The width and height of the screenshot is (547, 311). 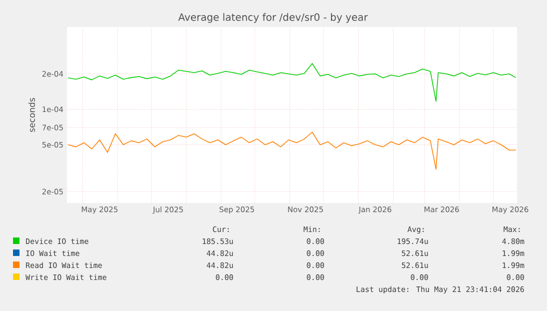 What do you see at coordinates (273, 18) in the screenshot?
I see `chart-title: Average latency for /dev/sr0 - by year` at bounding box center [273, 18].